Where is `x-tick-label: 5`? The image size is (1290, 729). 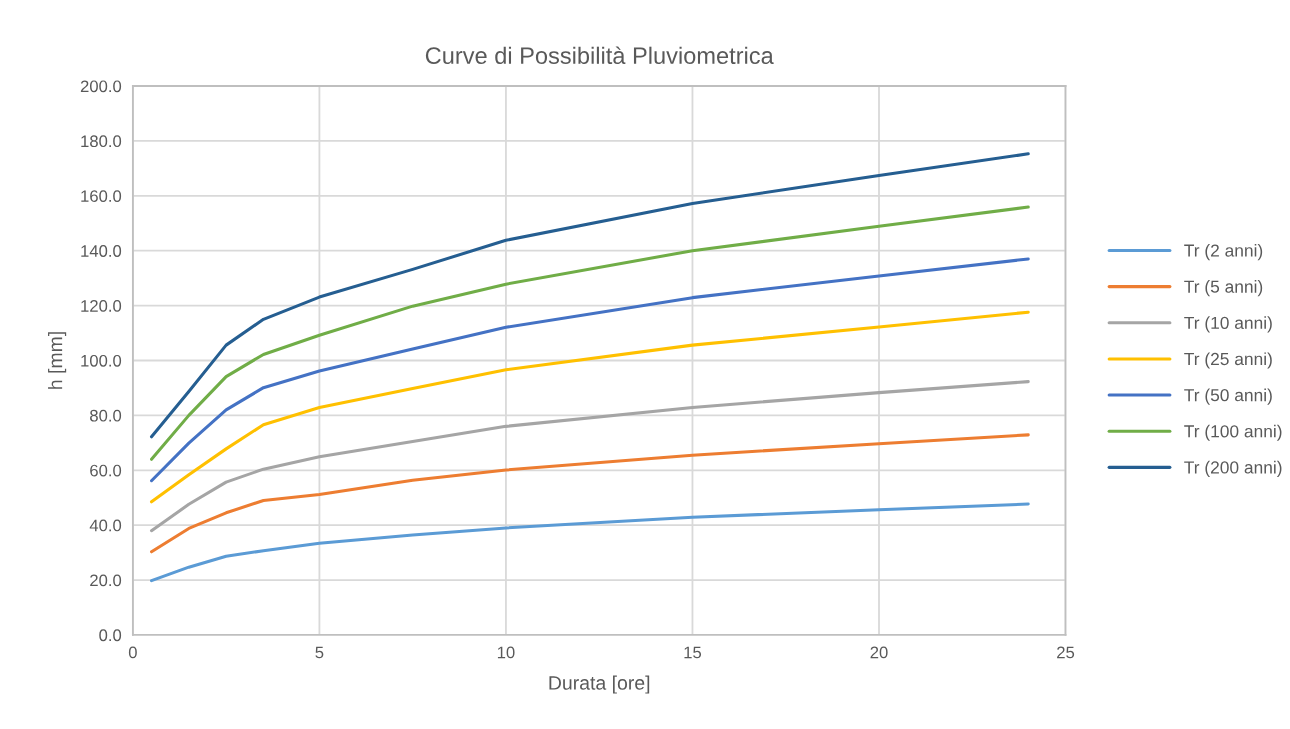 x-tick-label: 5 is located at coordinates (319, 652).